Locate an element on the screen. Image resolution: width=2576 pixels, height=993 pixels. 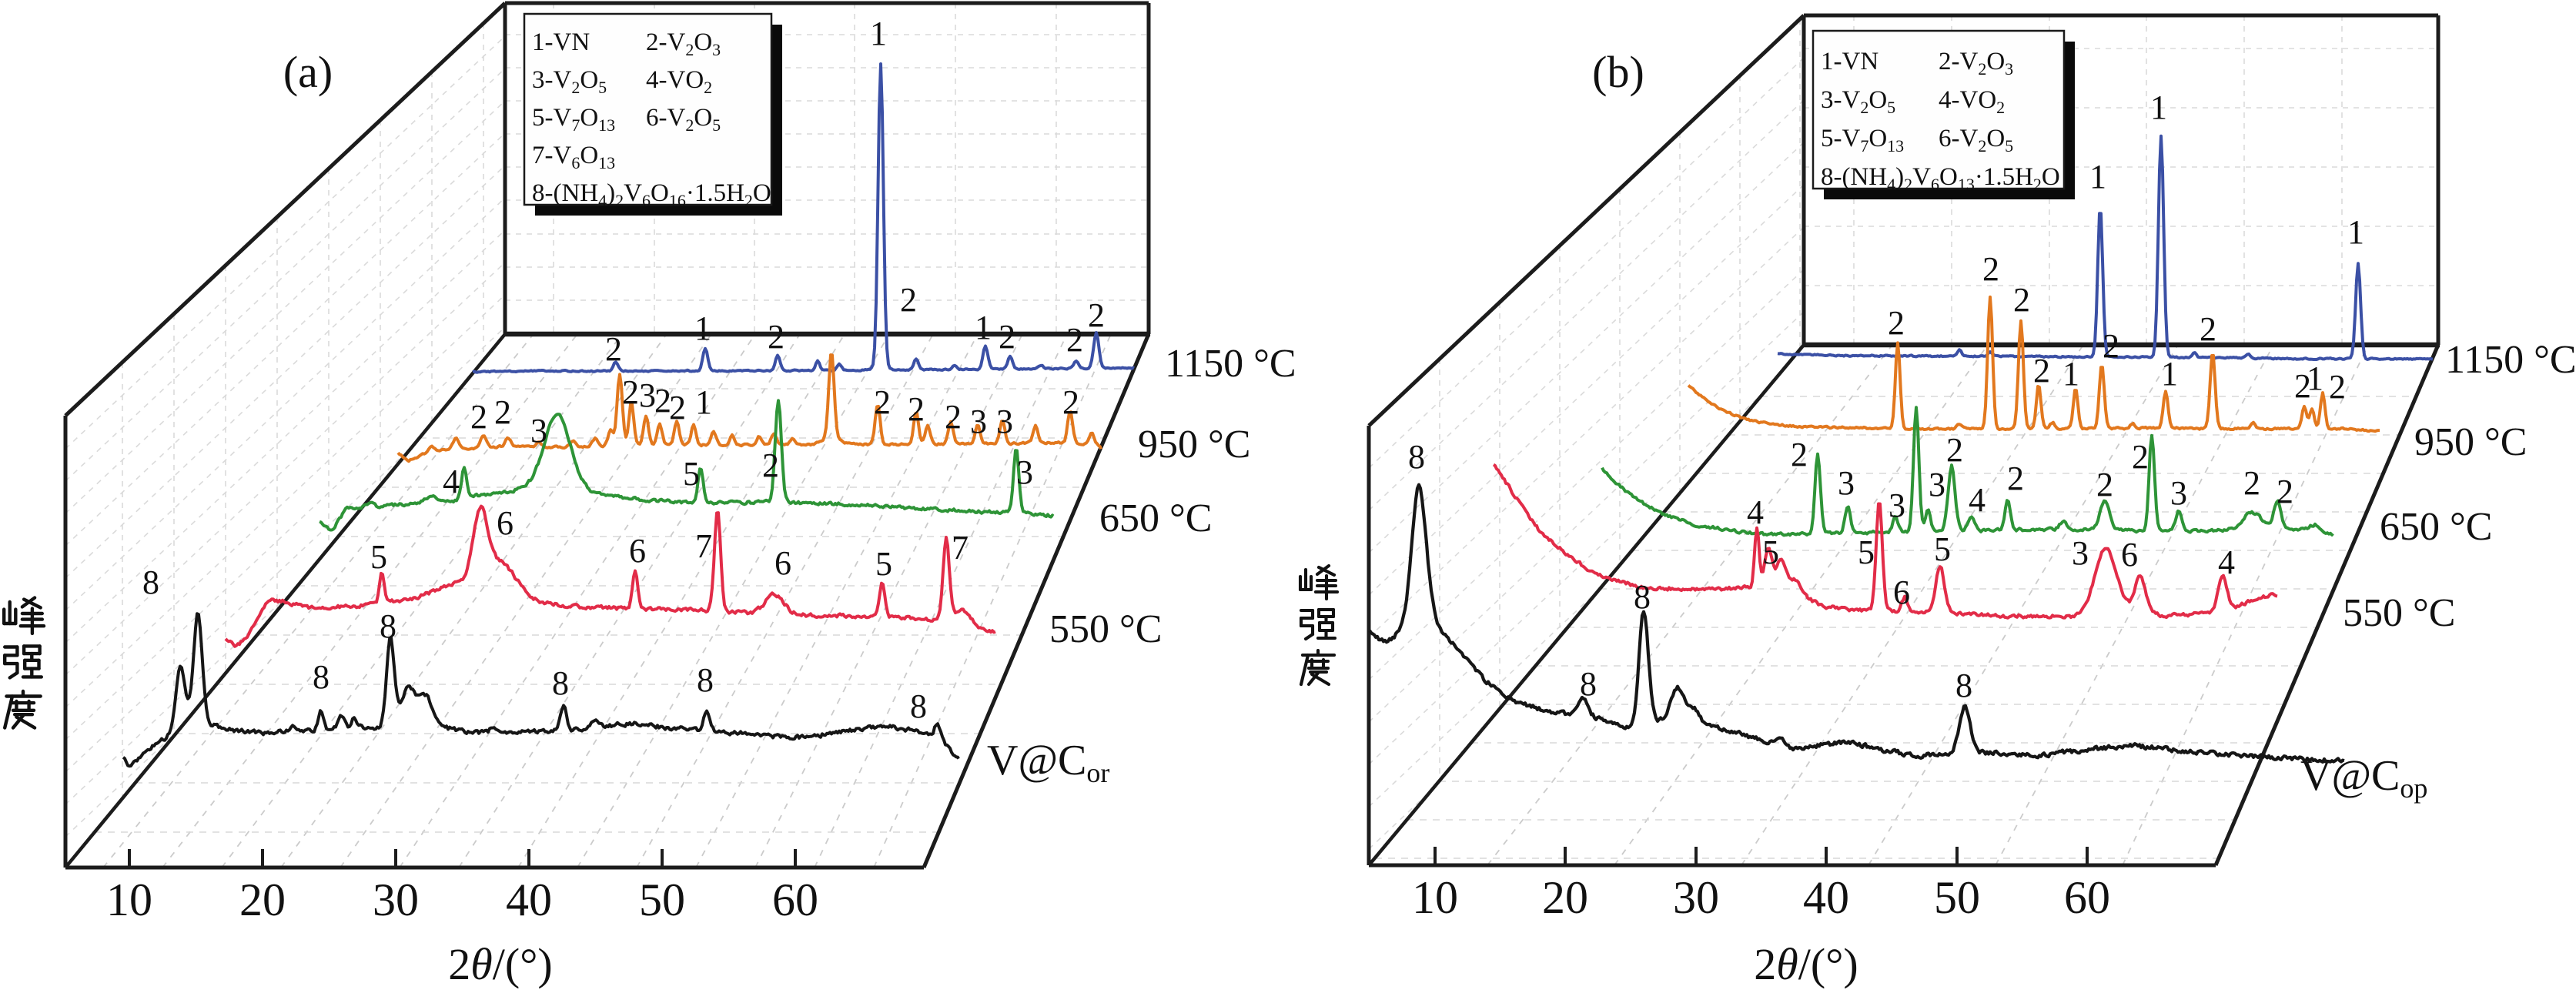
svg-text: 4-VO2 is located at coordinates (679, 81).